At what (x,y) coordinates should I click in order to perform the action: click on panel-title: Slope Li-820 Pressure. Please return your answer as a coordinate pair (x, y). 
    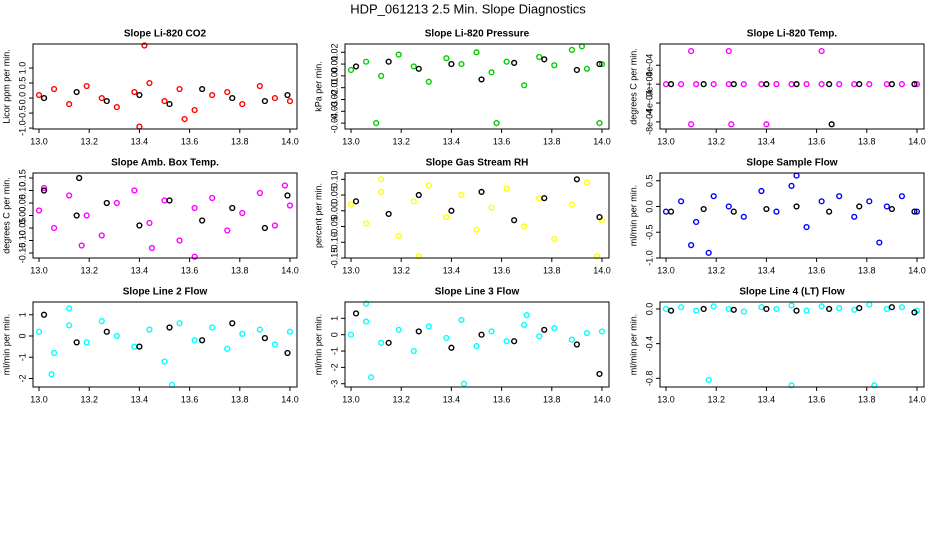
    Looking at the image, I should click on (477, 34).